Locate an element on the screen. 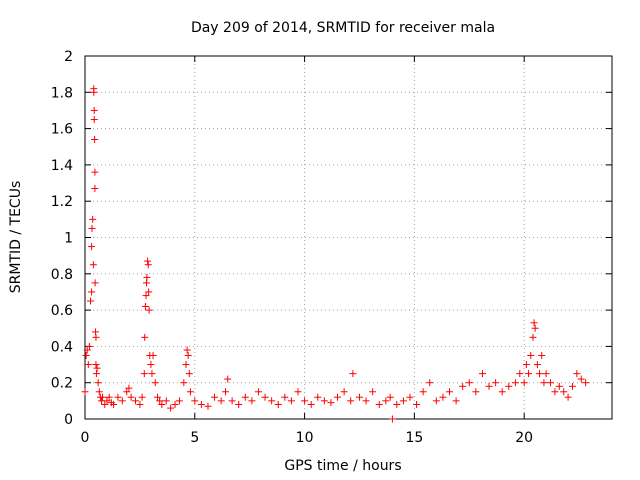 Image resolution: width=640 pixels, height=480 pixels. y-tick-label: 1.2 is located at coordinates (62, 202).